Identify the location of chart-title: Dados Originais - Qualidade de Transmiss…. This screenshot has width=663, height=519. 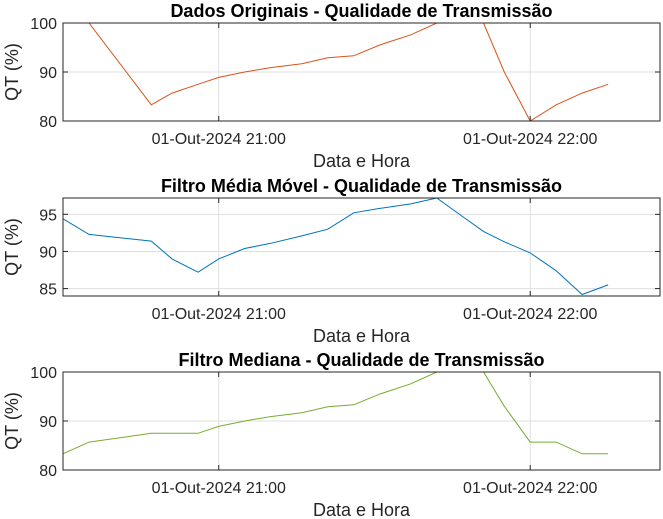
(361, 11).